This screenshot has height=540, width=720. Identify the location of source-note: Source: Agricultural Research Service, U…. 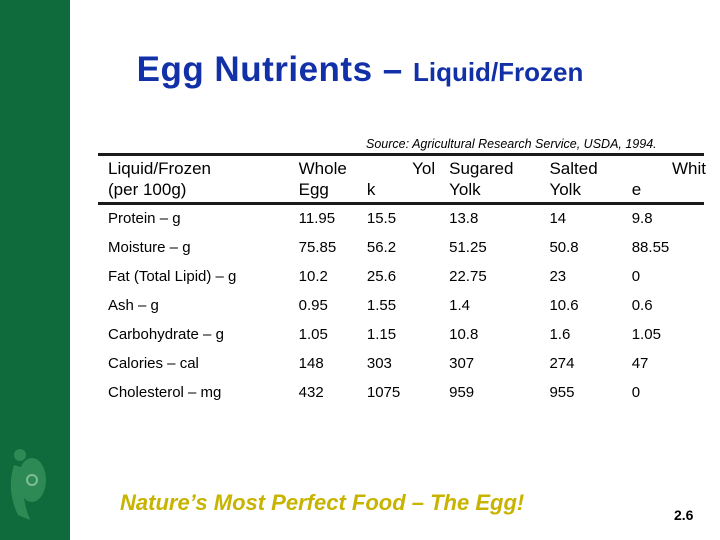
(511, 144).